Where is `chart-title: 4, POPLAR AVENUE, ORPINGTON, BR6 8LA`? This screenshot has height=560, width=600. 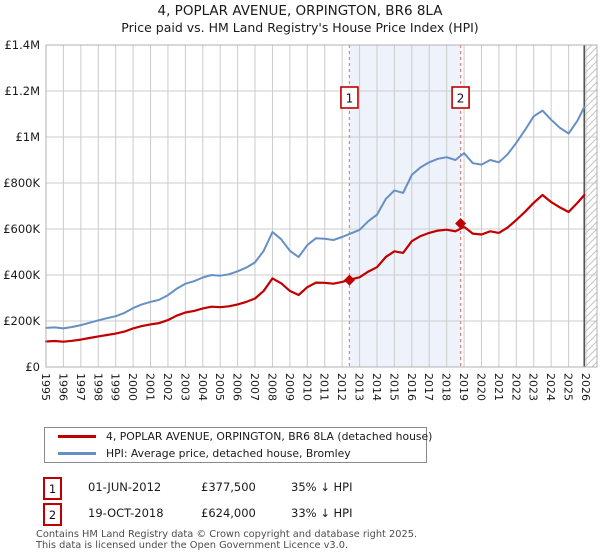 chart-title: 4, POPLAR AVENUE, ORPINGTON, BR6 8LA is located at coordinates (300, 11).